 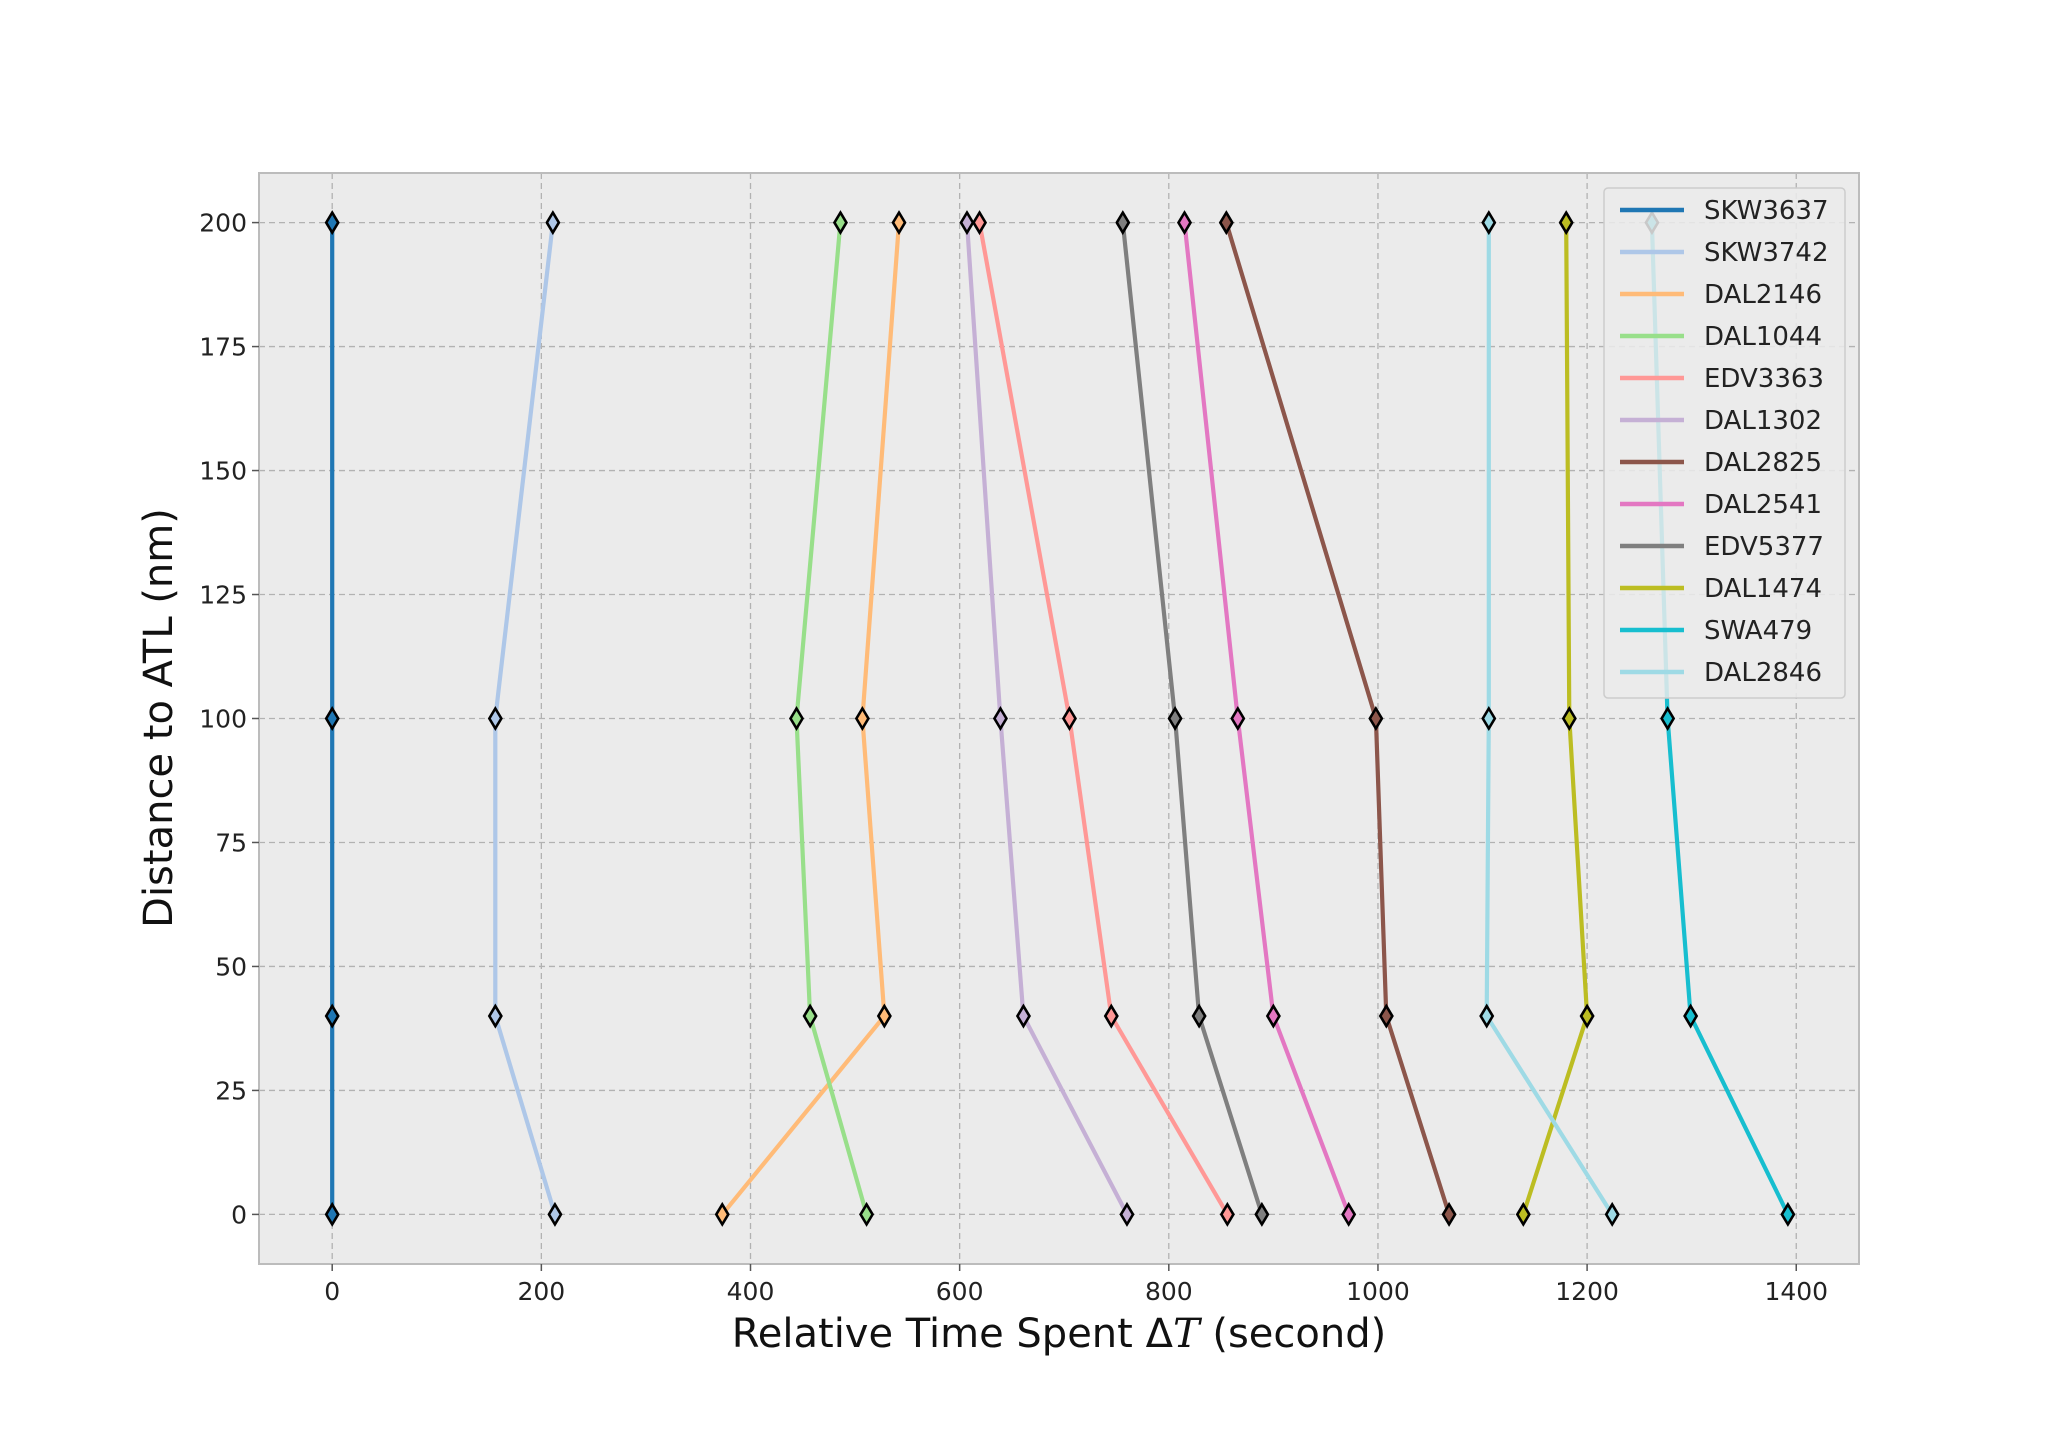 What do you see at coordinates (1763, 463) in the screenshot?
I see `legend-label: DAL2825` at bounding box center [1763, 463].